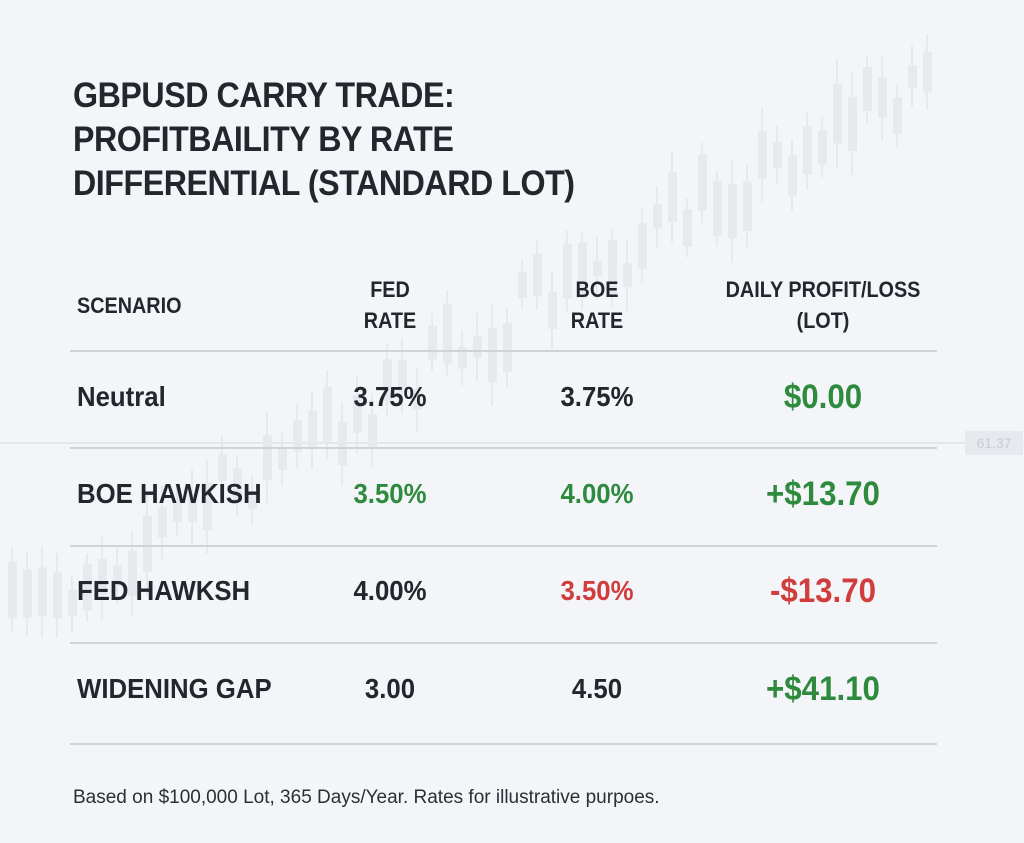  What do you see at coordinates (994, 443) in the screenshot?
I see `price-tag: 61.37` at bounding box center [994, 443].